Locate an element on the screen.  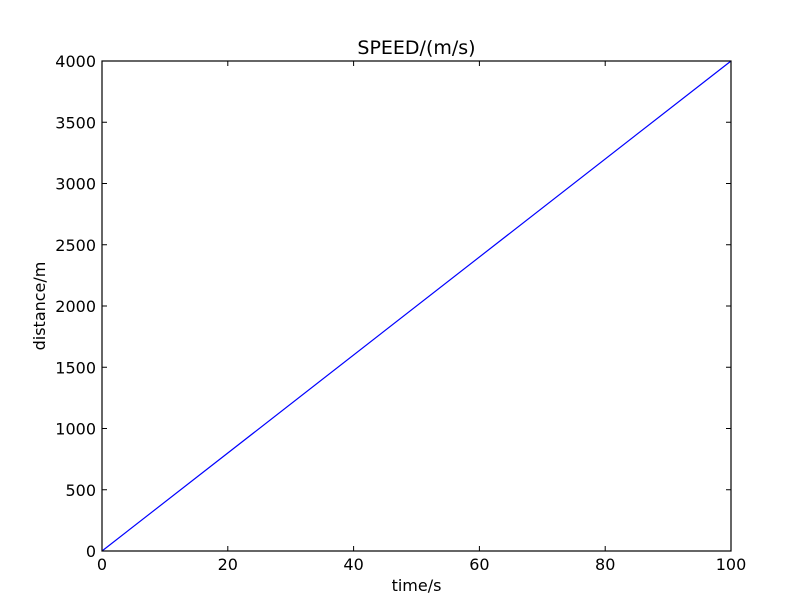
y-tick-label: 3500 is located at coordinates (75, 122).